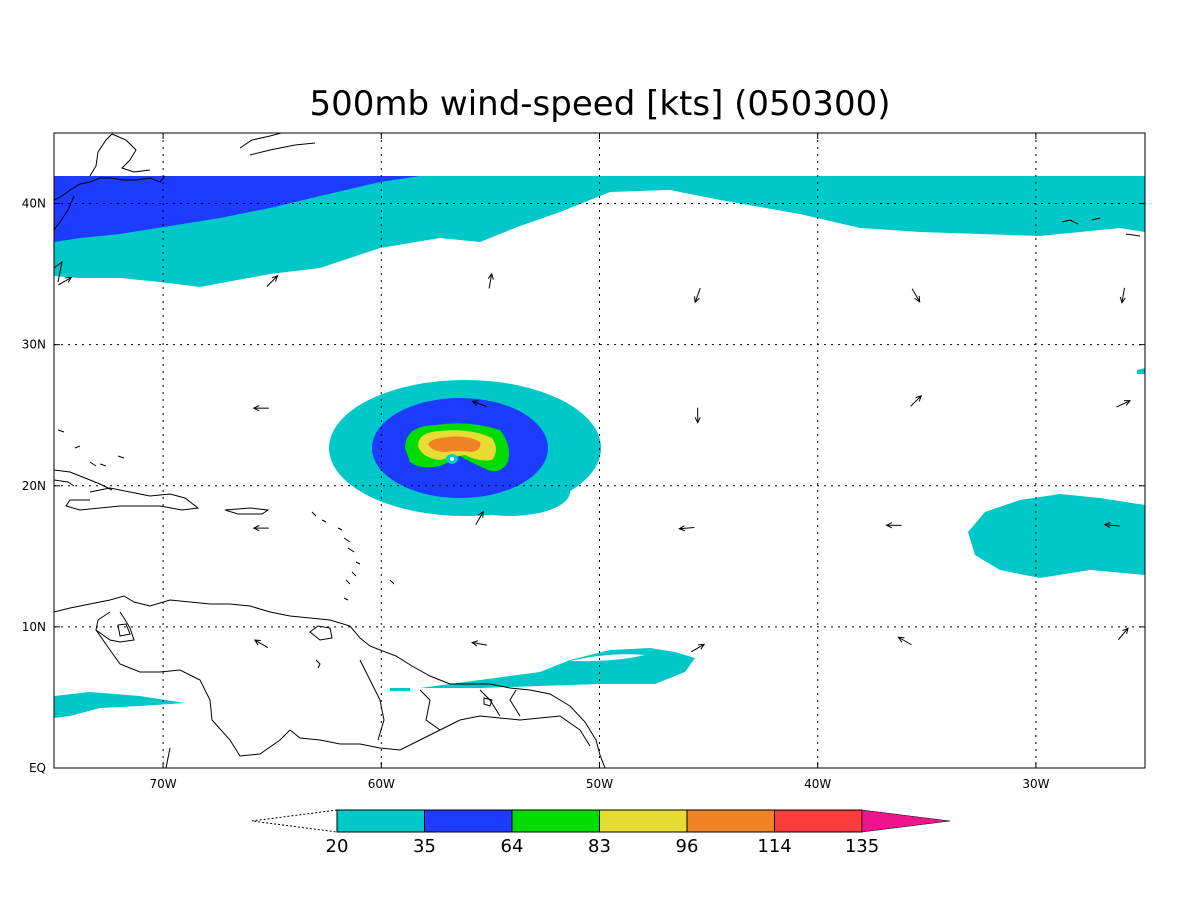 The width and height of the screenshot is (1200, 900). I want to click on lon-tick-label: 40W, so click(817, 784).